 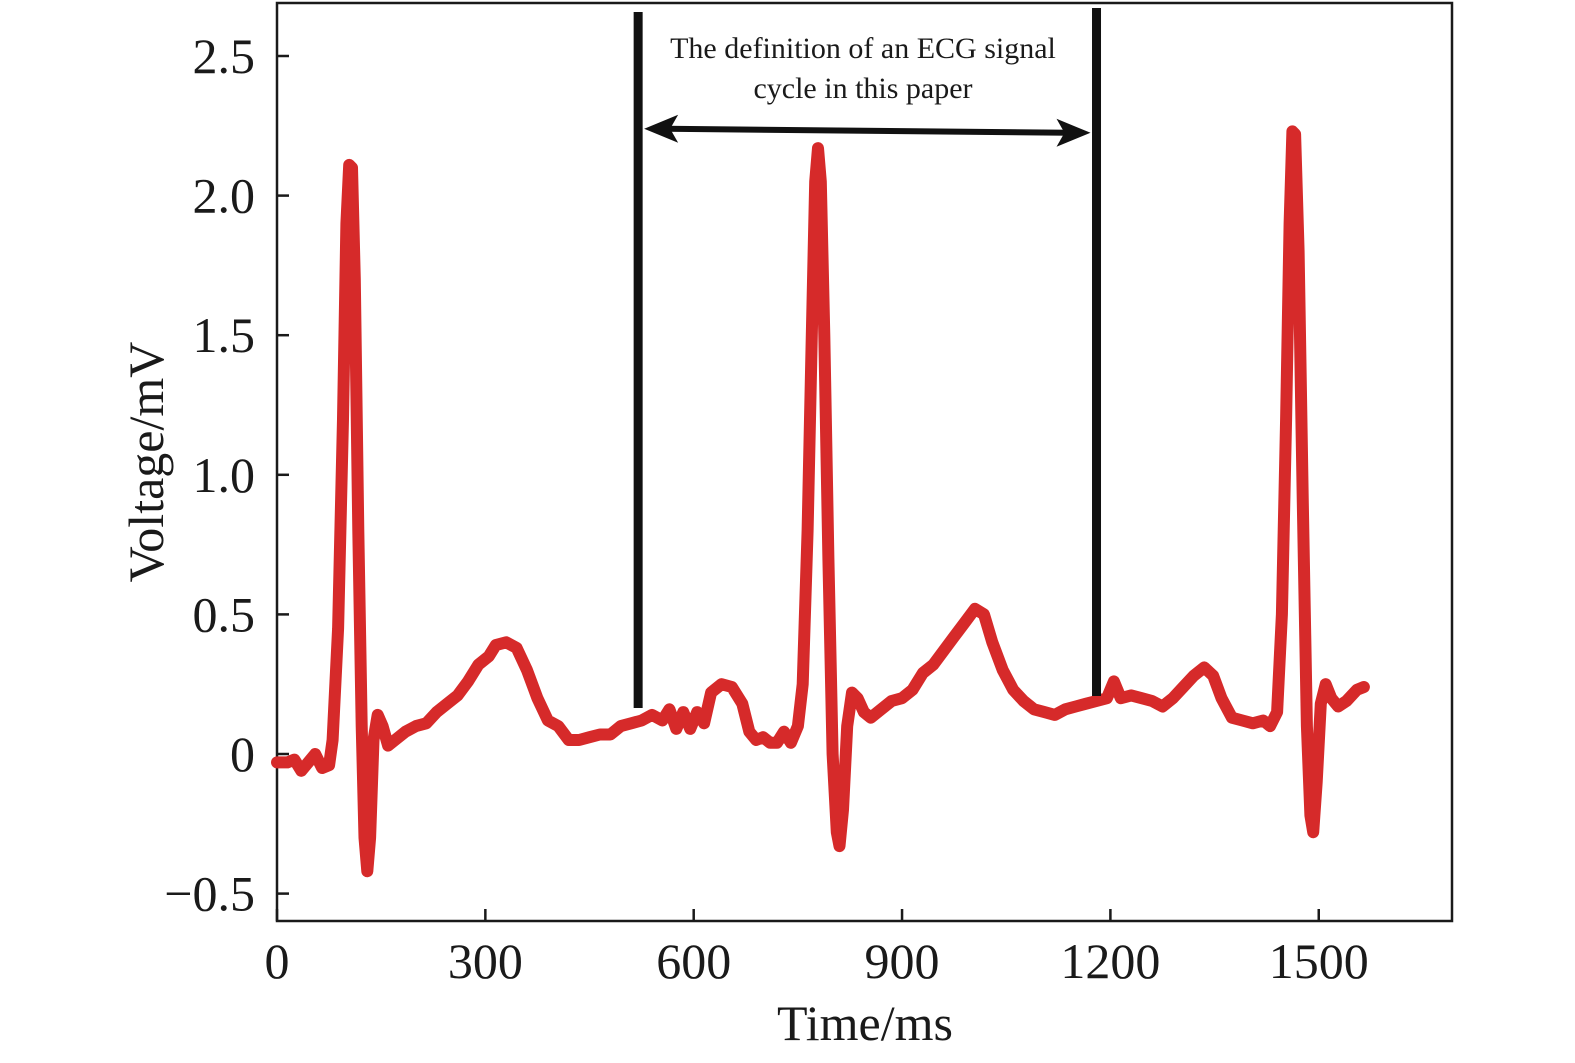 What do you see at coordinates (867, 130) in the screenshot?
I see `cycle-arrow-shaft` at bounding box center [867, 130].